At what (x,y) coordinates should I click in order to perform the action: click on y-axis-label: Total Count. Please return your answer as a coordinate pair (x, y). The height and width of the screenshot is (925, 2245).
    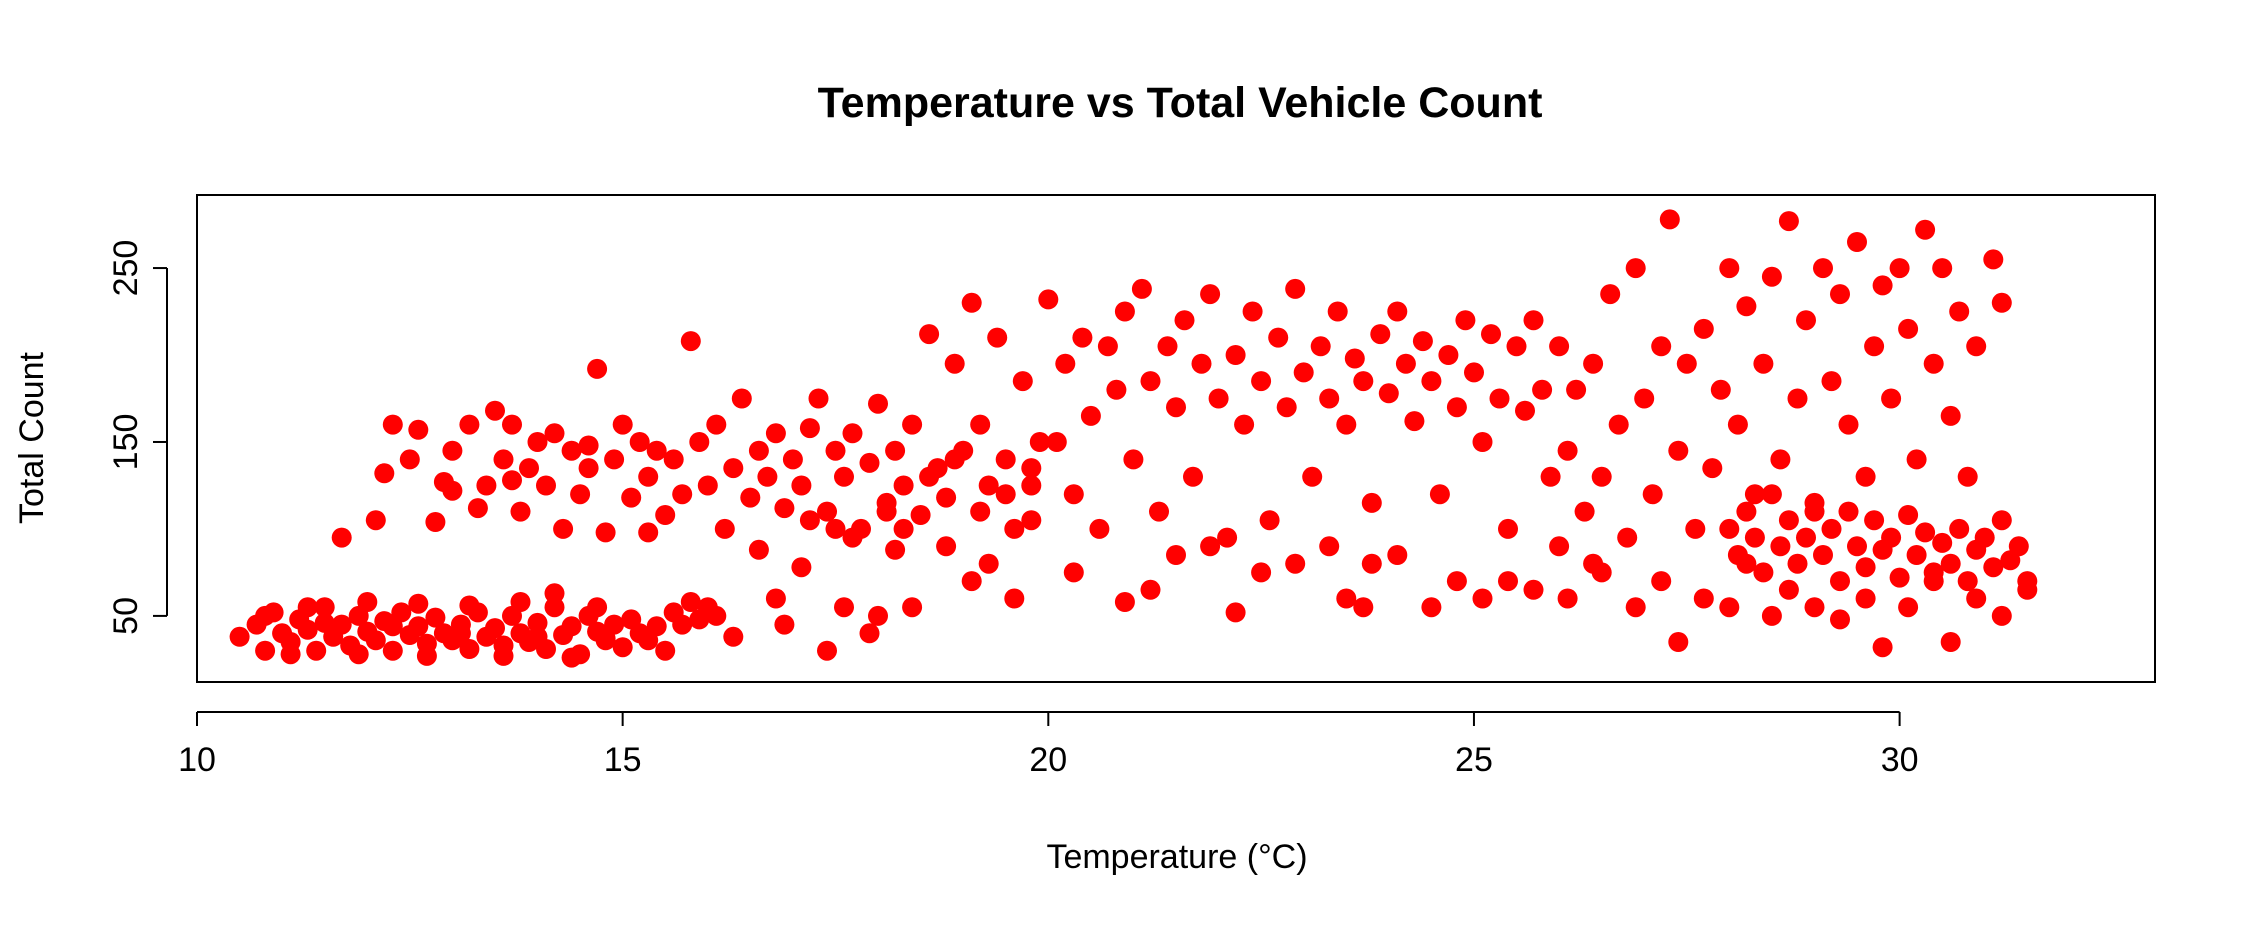
    Looking at the image, I should click on (32, 437).